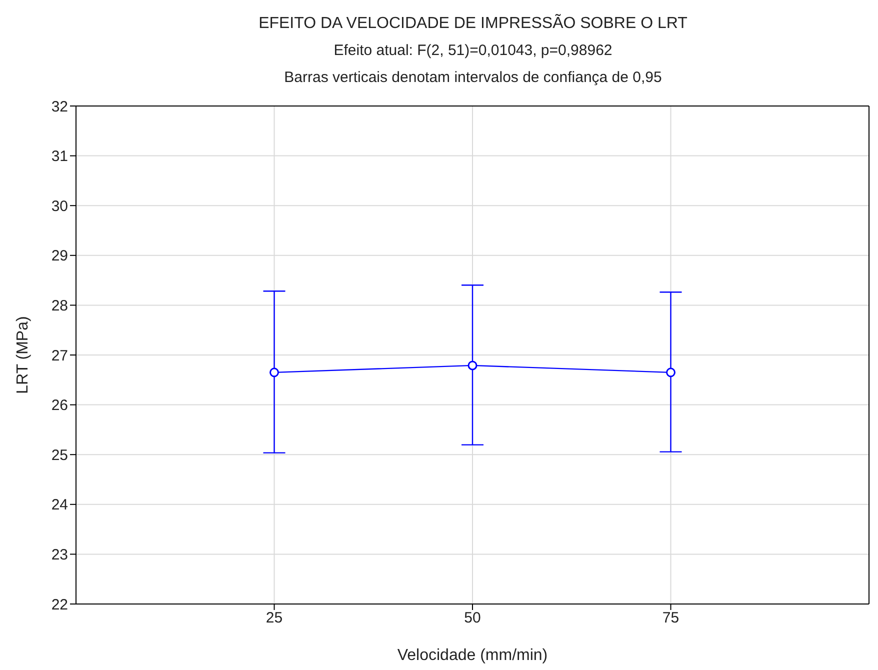 The height and width of the screenshot is (670, 878). Describe the element at coordinates (59, 306) in the screenshot. I see `y-tick-label: 28` at that location.